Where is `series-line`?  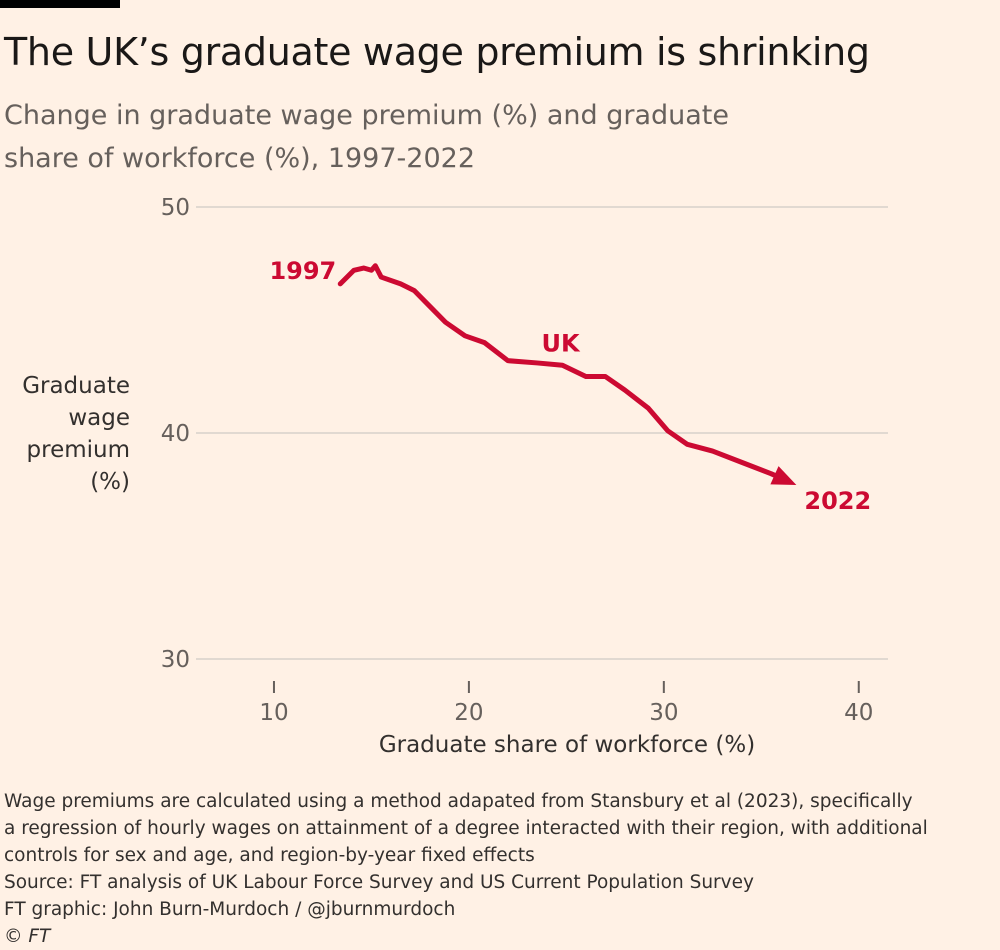
series-line is located at coordinates (557, 370).